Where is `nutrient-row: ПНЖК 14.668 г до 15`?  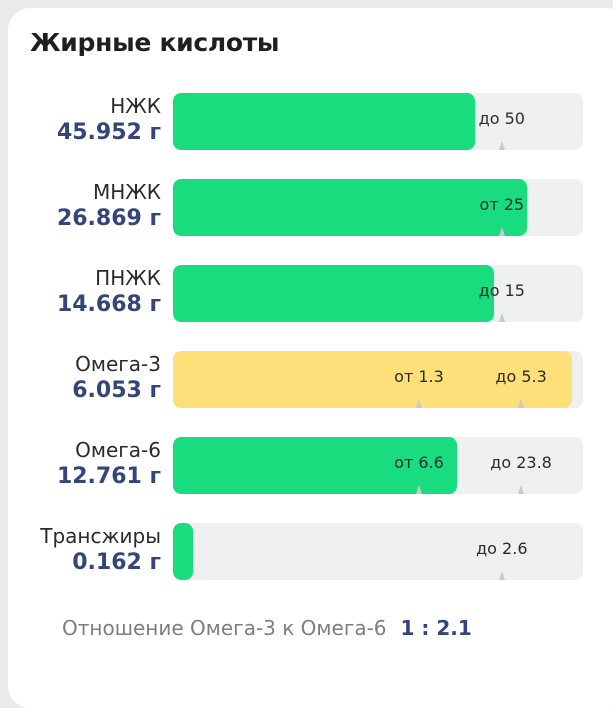
nutrient-row: ПНЖК 14.668 г до 15 is located at coordinates (306, 294).